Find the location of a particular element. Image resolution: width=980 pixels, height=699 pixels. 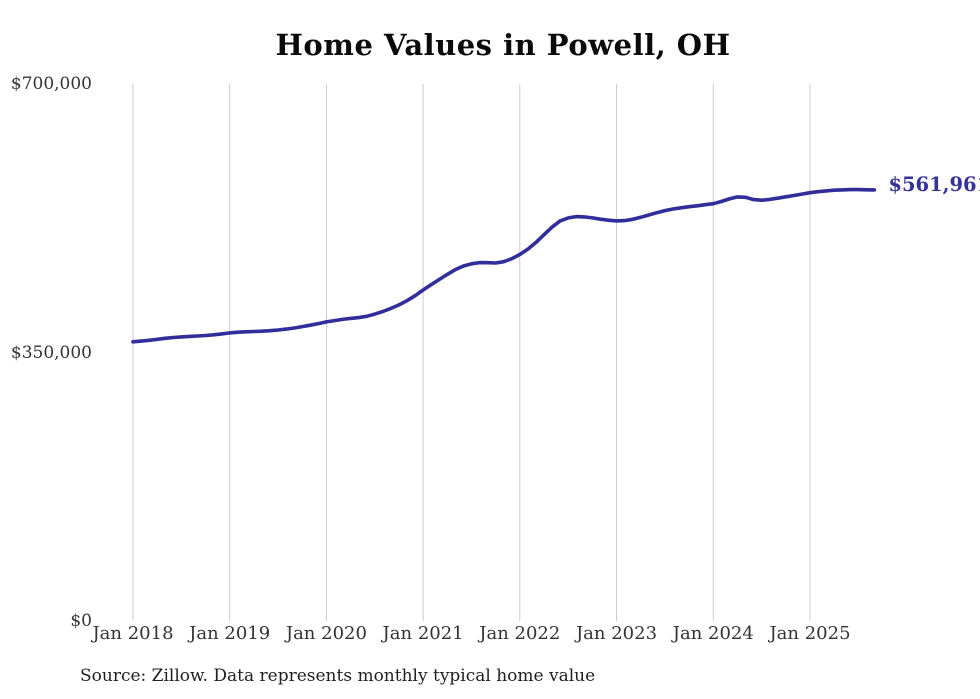

x-tick-label: Jan 2025 is located at coordinates (810, 633).